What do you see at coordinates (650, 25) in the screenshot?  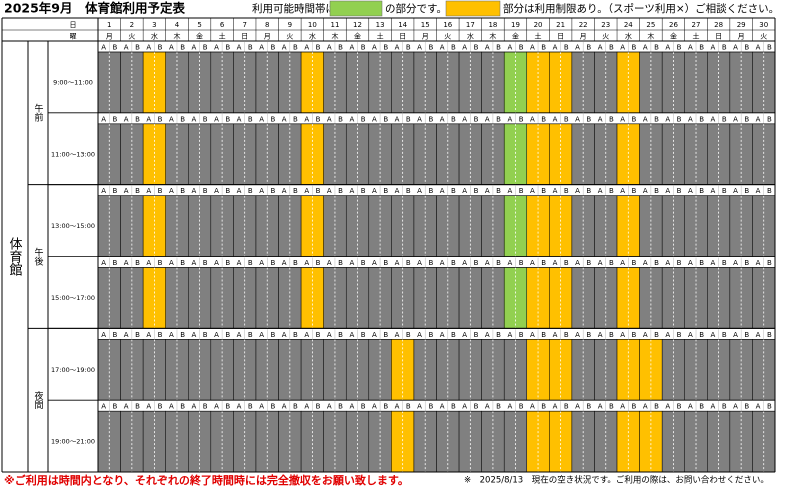 I see `day-number: 25` at bounding box center [650, 25].